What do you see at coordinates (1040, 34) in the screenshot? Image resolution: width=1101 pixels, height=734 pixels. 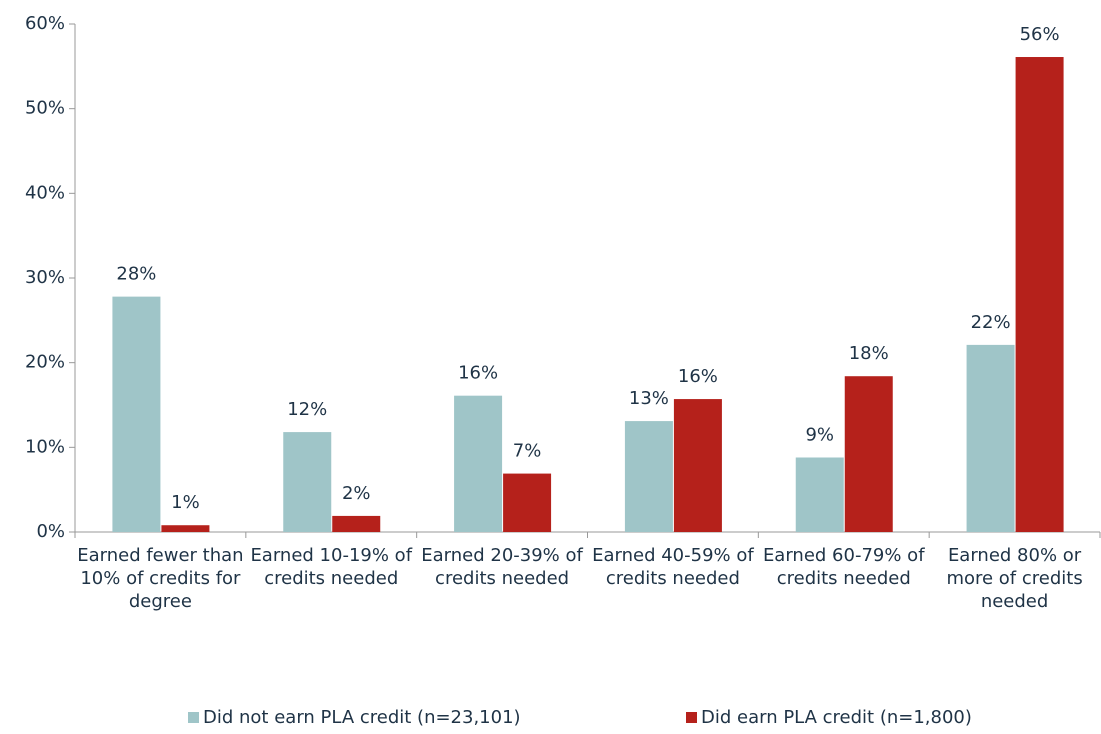 I see `value-label: 56%` at bounding box center [1040, 34].